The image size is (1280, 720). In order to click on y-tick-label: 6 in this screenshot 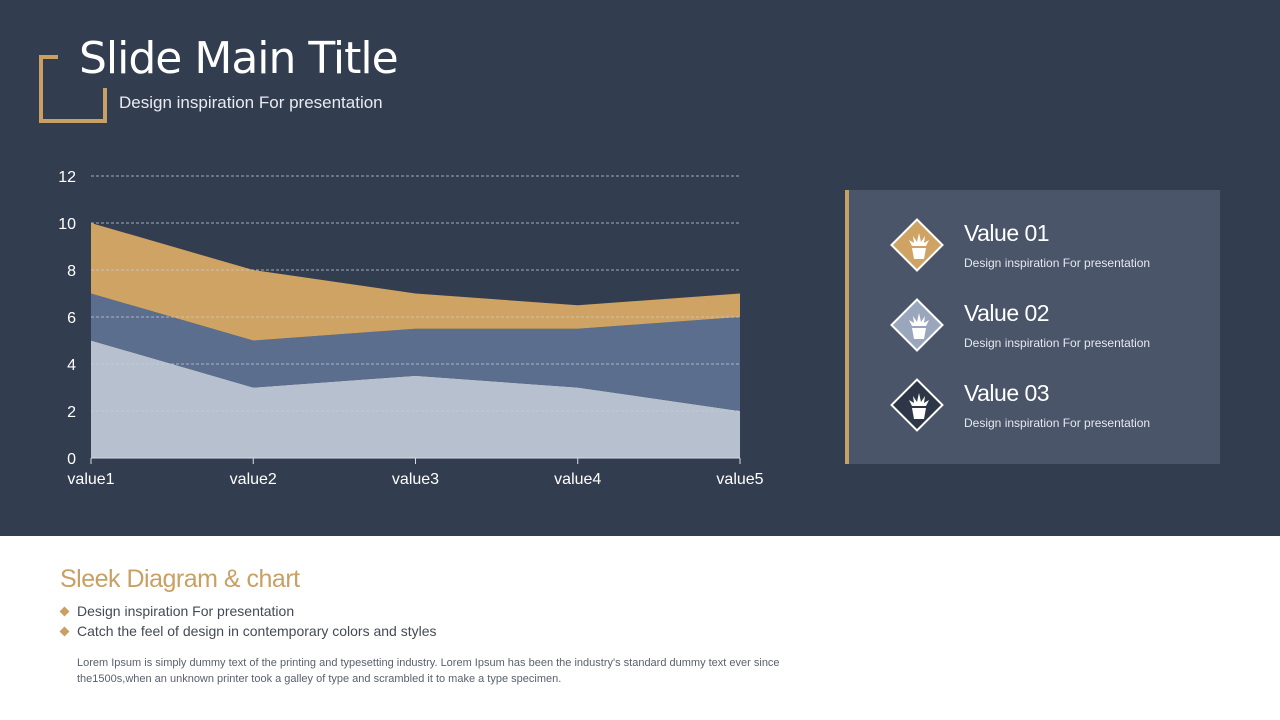, I will do `click(71, 318)`.